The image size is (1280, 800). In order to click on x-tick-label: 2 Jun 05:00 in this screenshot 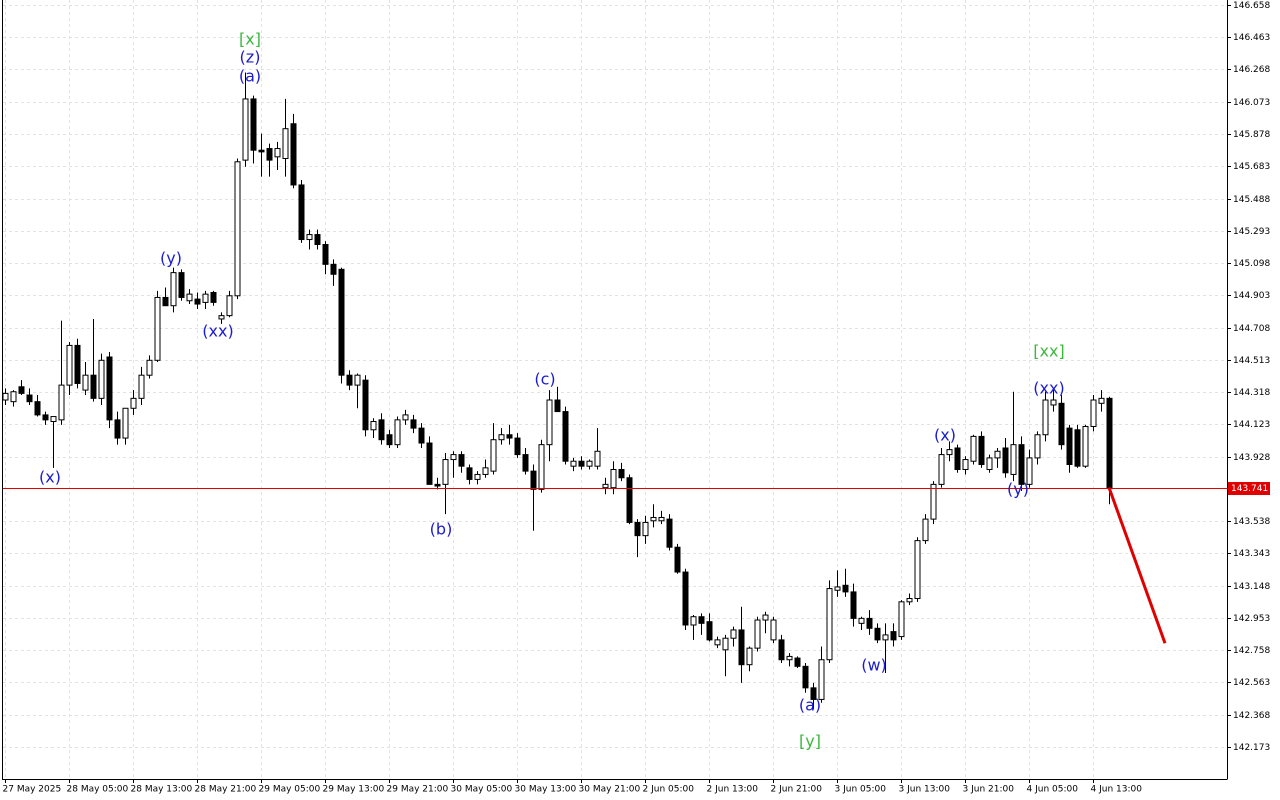, I will do `click(669, 790)`.